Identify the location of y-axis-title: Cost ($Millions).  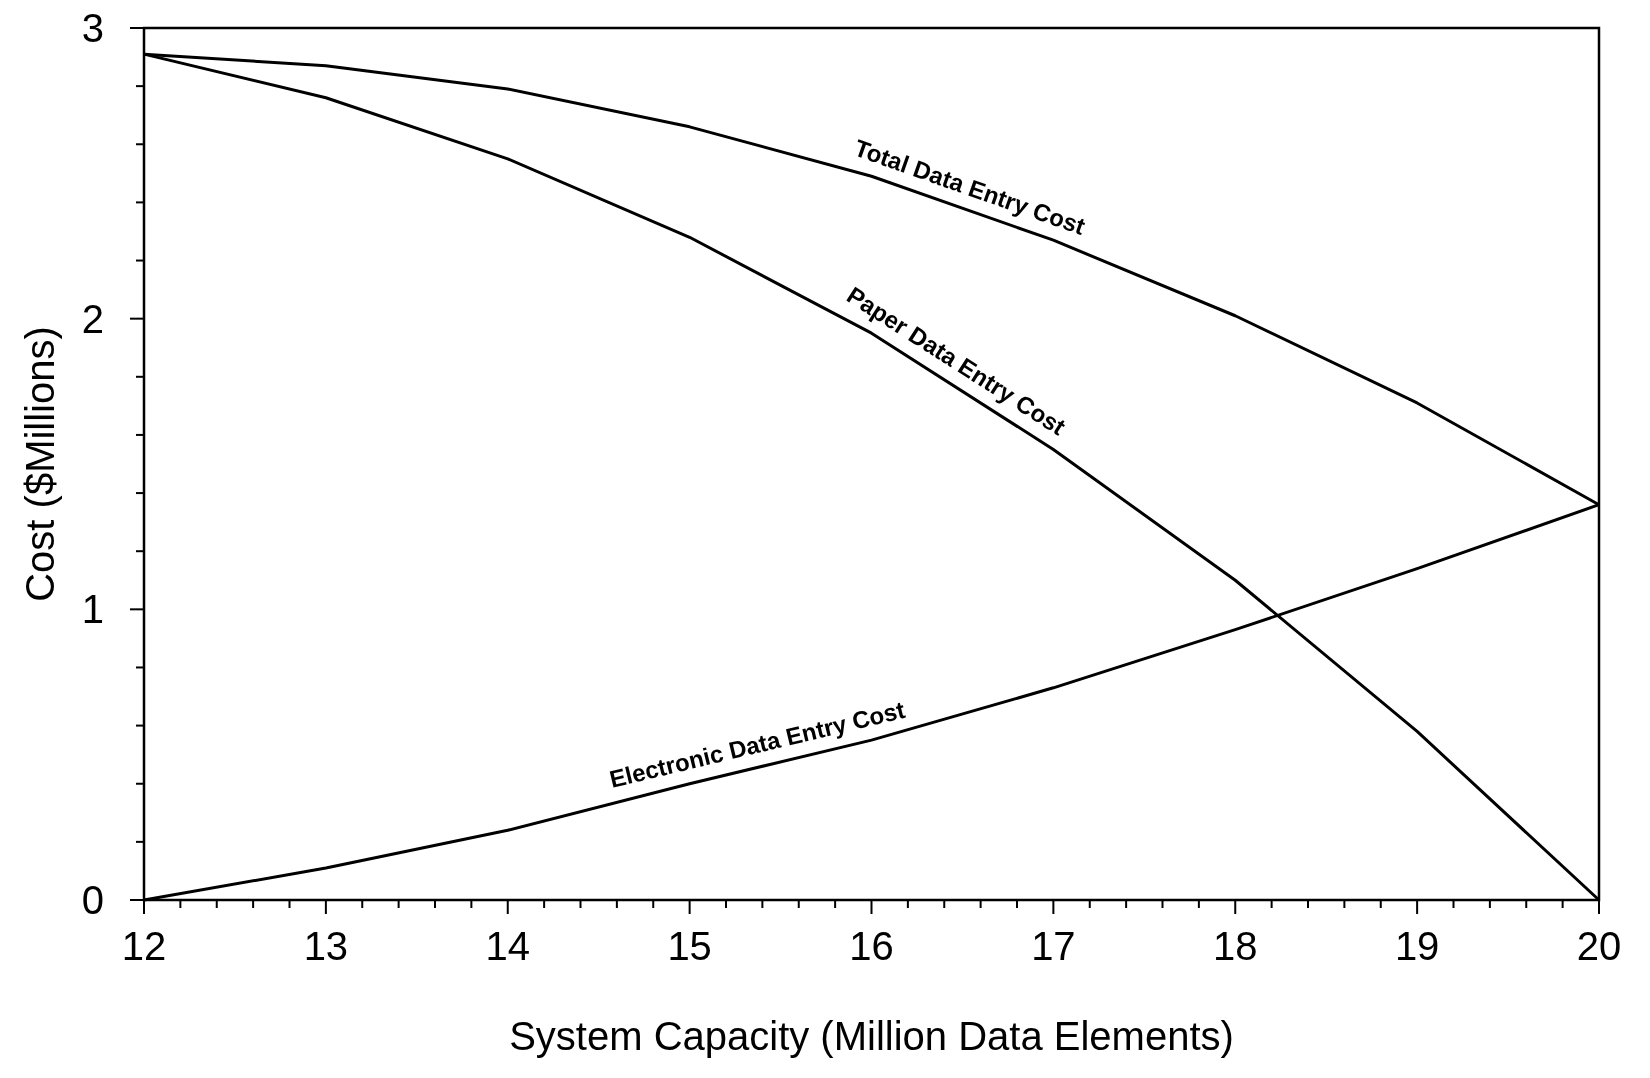
(40, 464).